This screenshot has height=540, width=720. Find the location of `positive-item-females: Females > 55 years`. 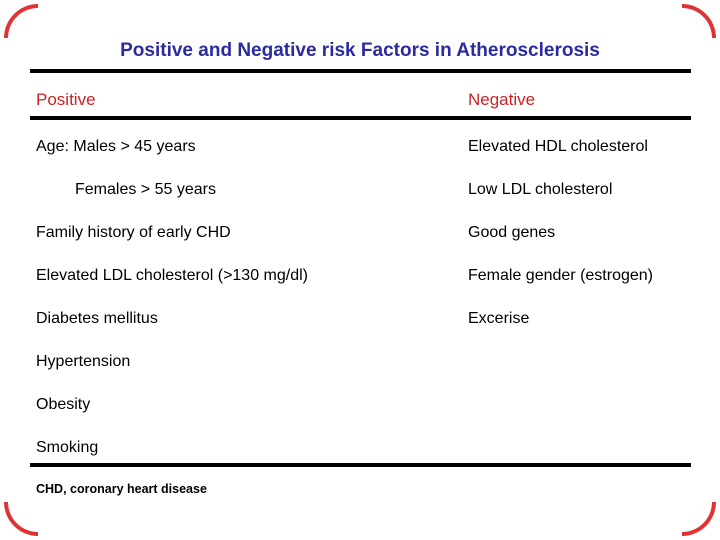

positive-item-females: Females > 55 years is located at coordinates (145, 189).